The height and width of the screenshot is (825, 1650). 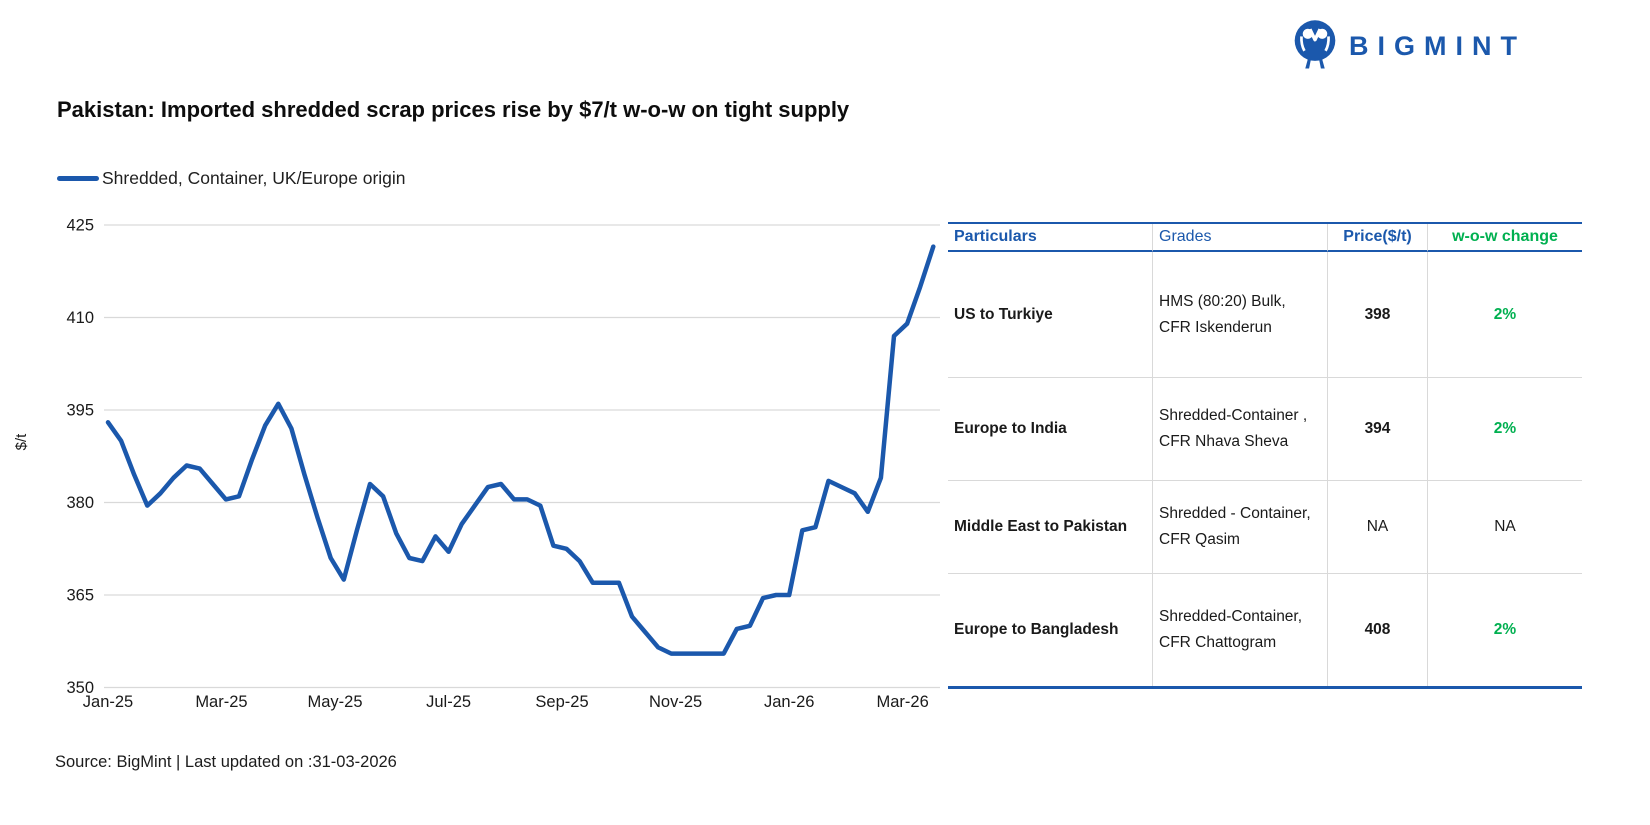 I want to click on svg-text: 395, so click(x=80, y=411).